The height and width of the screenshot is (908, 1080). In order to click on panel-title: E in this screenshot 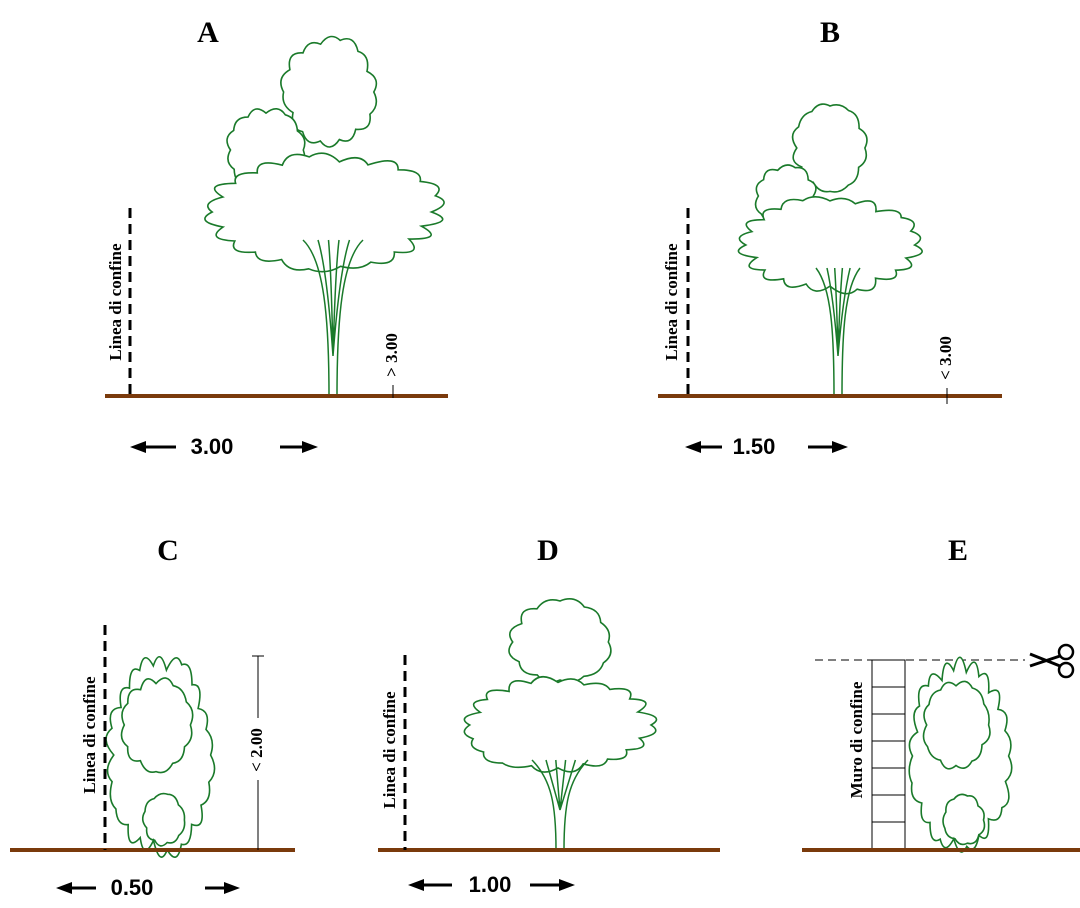, I will do `click(958, 550)`.